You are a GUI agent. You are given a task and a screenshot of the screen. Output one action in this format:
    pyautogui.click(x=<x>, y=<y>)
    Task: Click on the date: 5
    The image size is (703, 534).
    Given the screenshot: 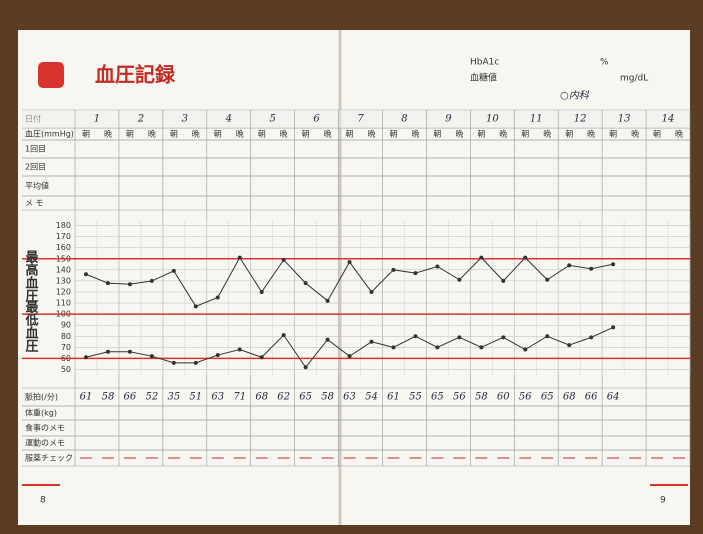 What is the action you would take?
    pyautogui.click(x=272, y=119)
    